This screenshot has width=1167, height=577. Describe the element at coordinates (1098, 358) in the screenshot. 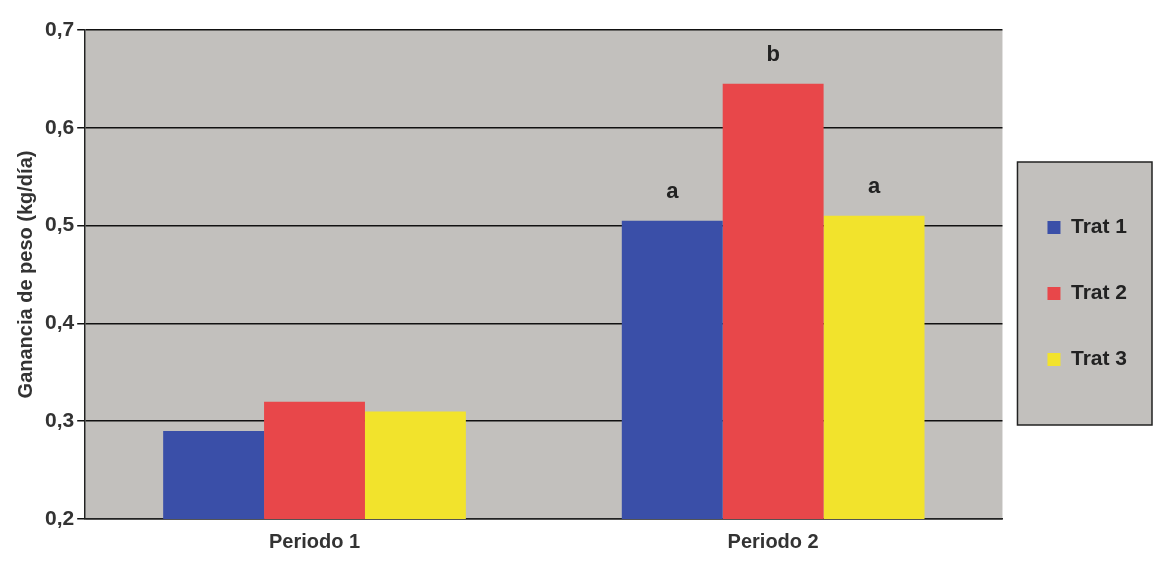

I see `legend-label: Trat 3` at that location.